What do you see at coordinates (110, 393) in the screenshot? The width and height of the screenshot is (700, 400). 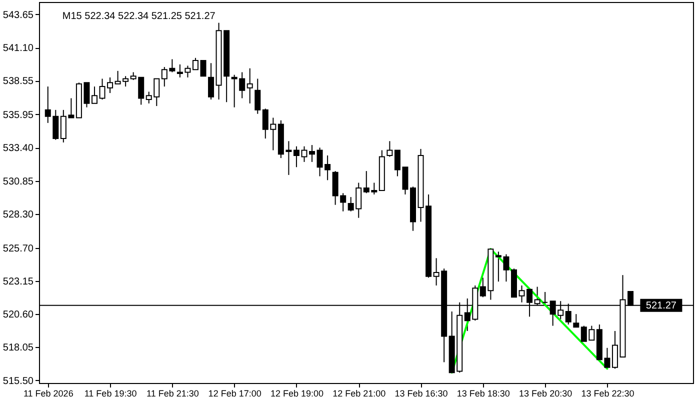 I see `x-tick-label: 11 Feb 19:30` at bounding box center [110, 393].